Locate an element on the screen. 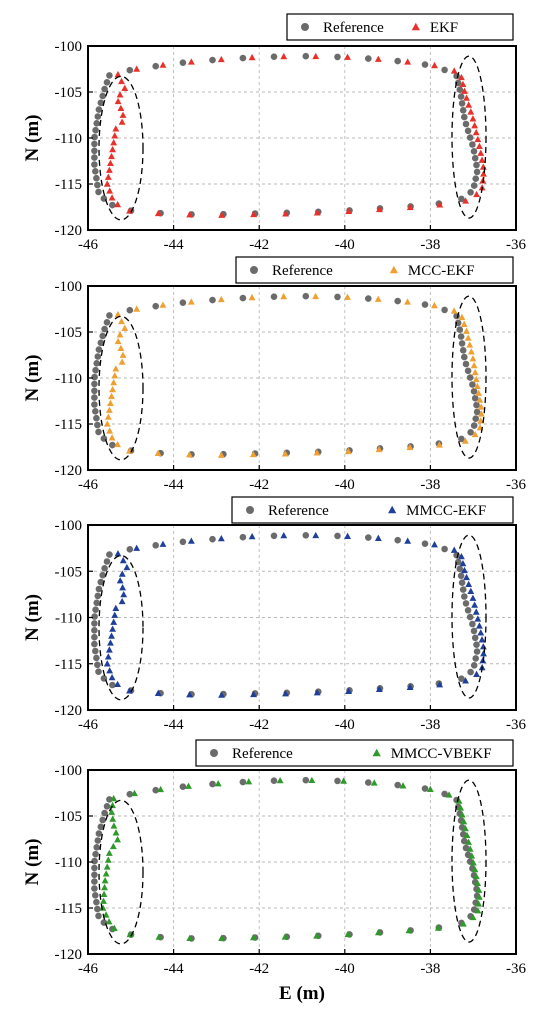 Image resolution: width=550 pixels, height=1019 pixels. y-tick-label: -115 is located at coordinates (68, 665).